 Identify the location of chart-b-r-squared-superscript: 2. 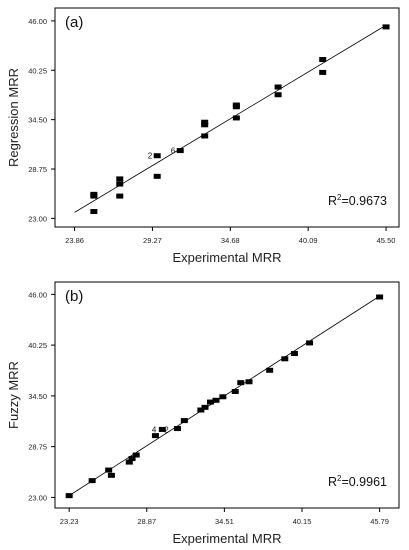
(339, 478).